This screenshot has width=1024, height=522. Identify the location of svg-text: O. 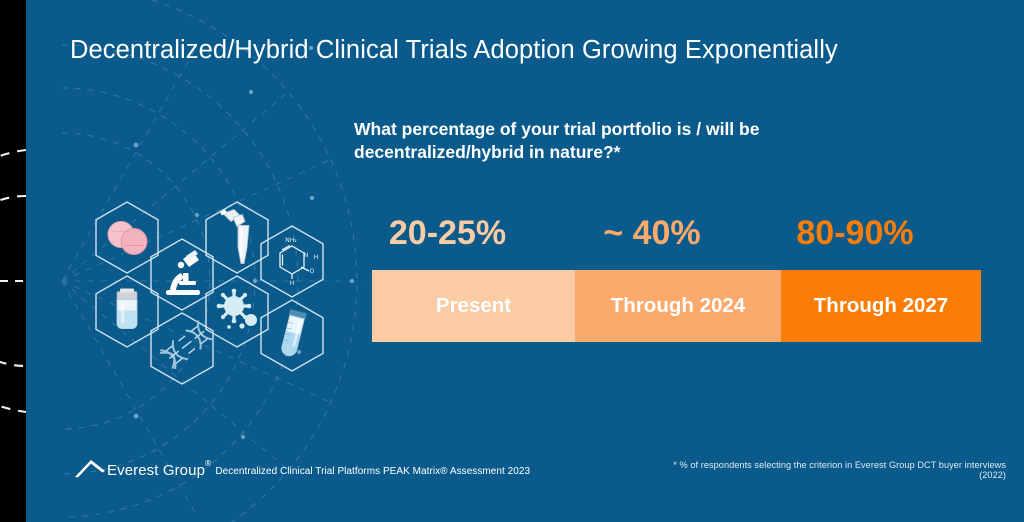
(312, 271).